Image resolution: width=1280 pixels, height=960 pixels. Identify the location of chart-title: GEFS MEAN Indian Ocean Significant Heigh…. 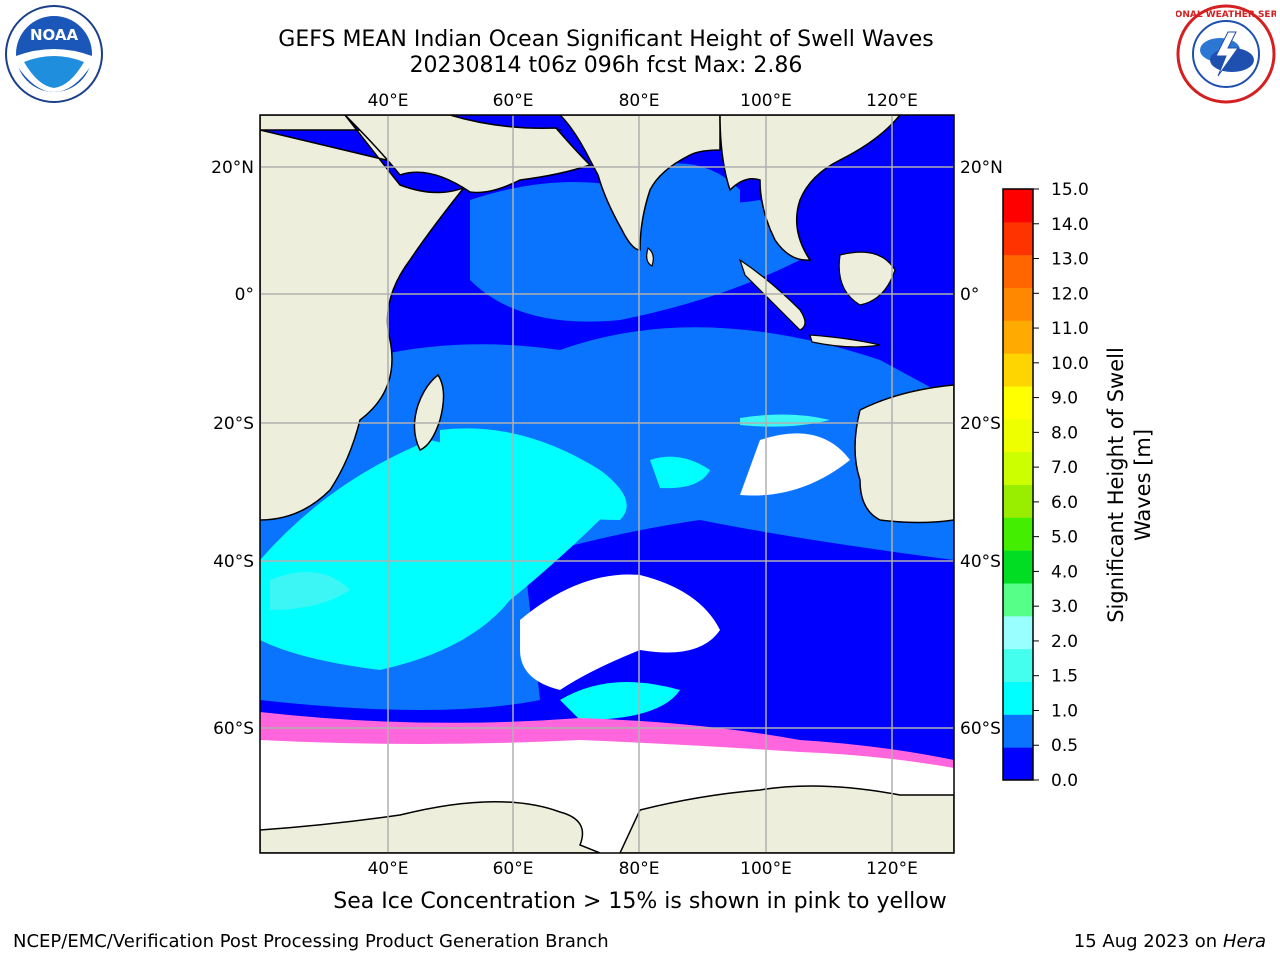
(606, 39).